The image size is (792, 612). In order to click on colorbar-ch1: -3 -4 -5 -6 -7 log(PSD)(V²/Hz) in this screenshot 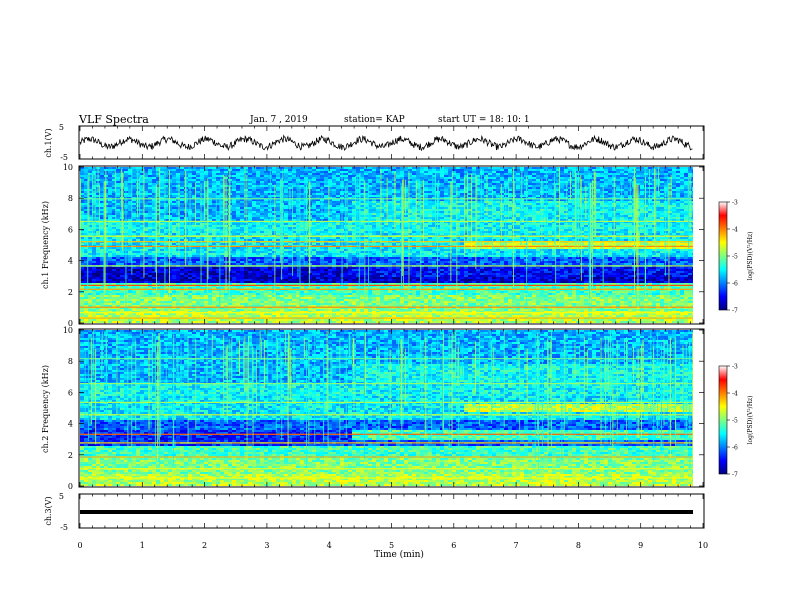, I will do `click(736, 257)`.